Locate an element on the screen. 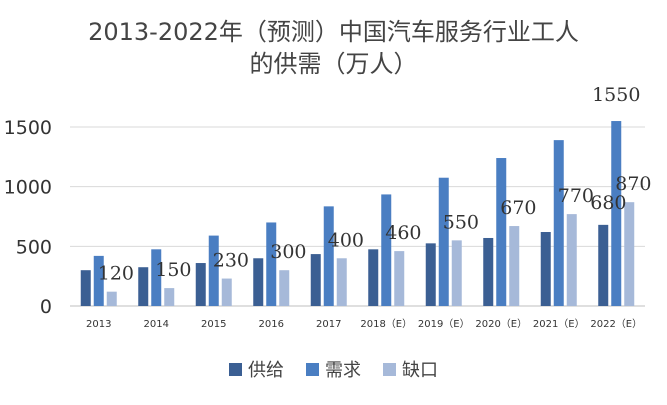 The width and height of the screenshot is (667, 405). data-label-gap: 460 is located at coordinates (403, 233).